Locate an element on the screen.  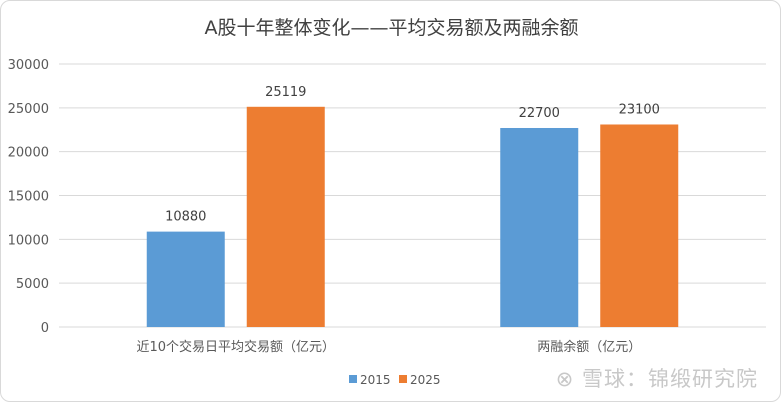
y-tick-label: 5000 is located at coordinates (32, 284).